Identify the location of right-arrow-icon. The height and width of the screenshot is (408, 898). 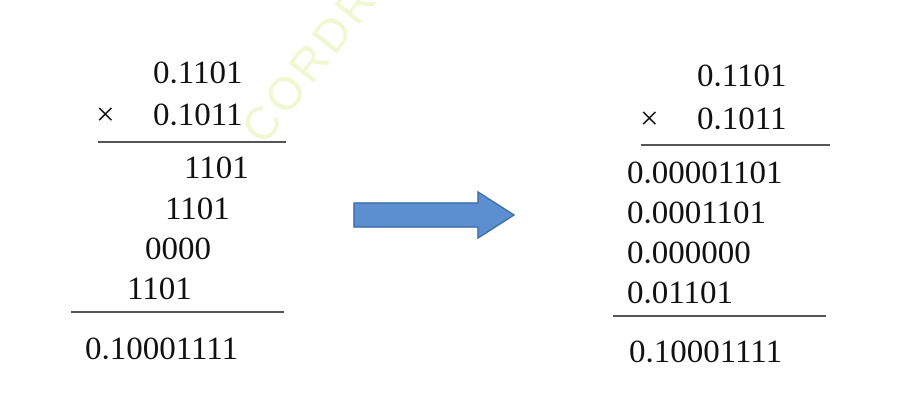
(434, 215).